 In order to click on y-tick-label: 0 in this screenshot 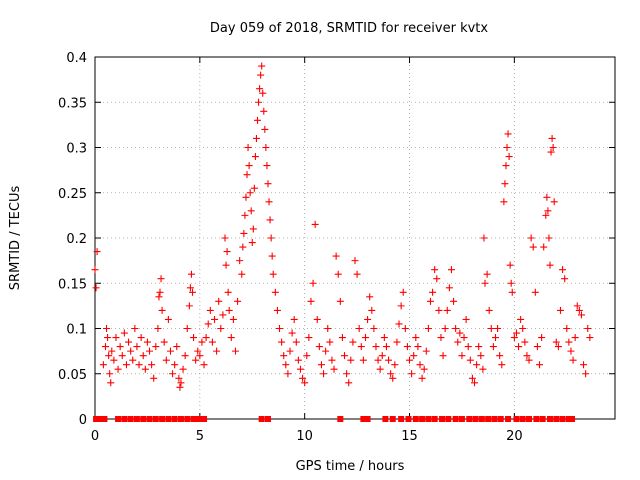, I will do `click(83, 420)`.